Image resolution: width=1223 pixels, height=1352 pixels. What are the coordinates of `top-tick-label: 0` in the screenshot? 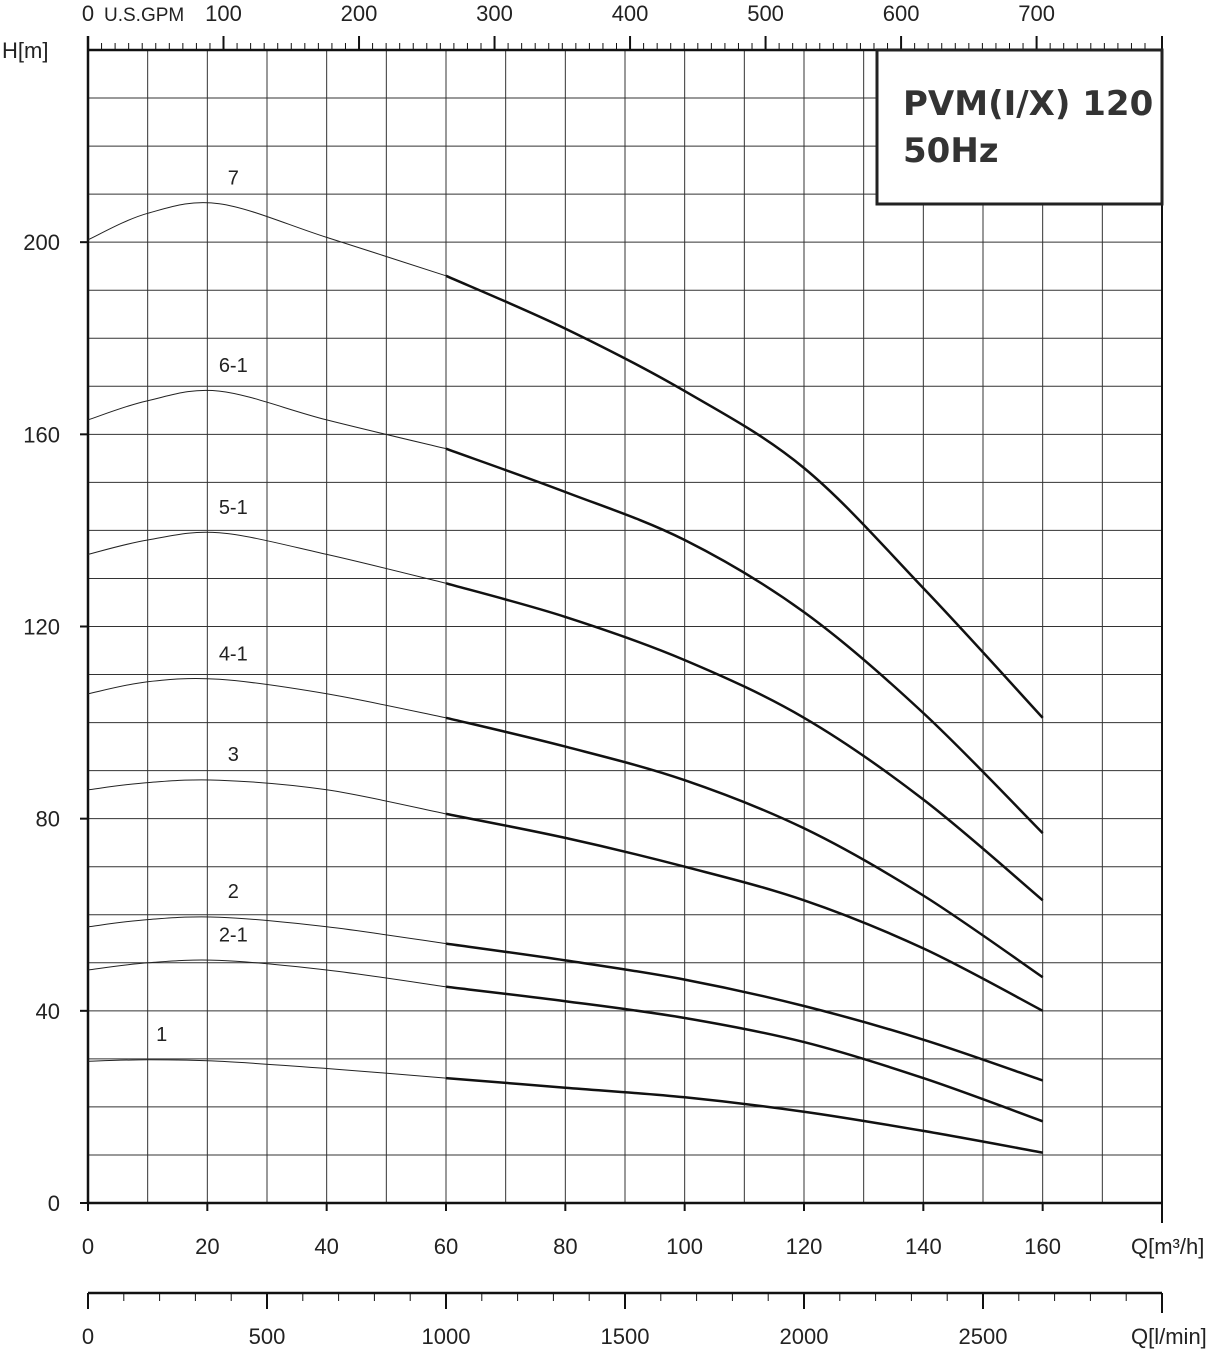 It's located at (88, 13).